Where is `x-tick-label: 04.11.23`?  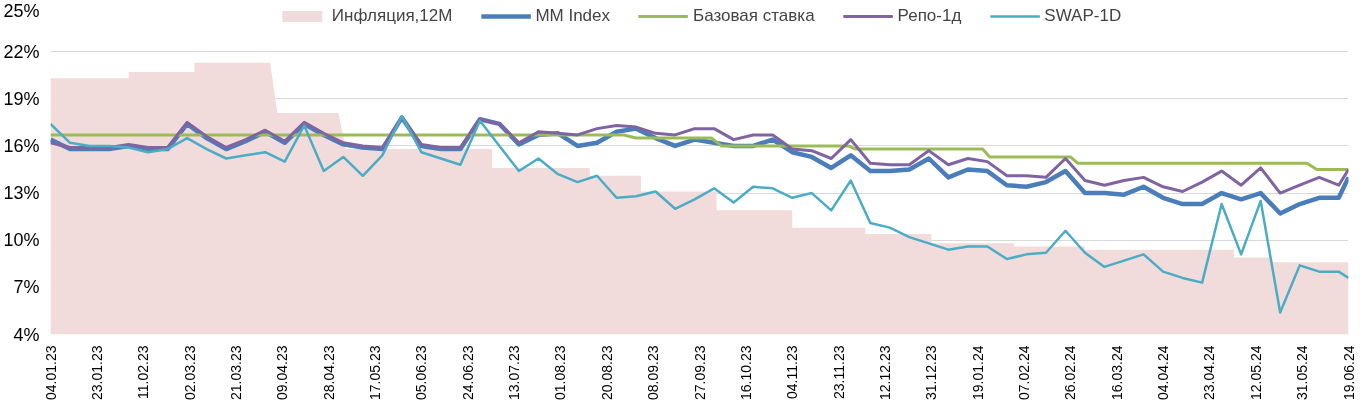 x-tick-label: 04.11.23 is located at coordinates (792, 372).